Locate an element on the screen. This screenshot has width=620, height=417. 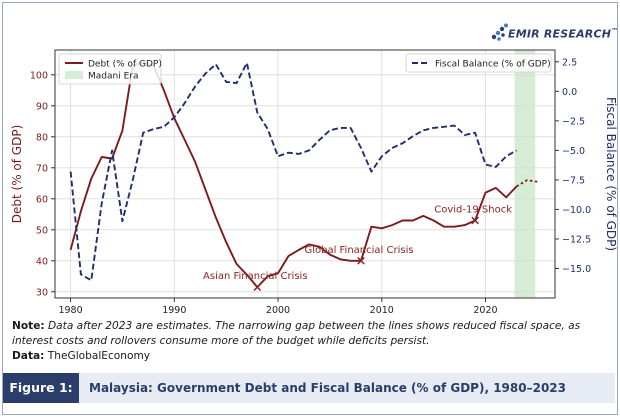
data-source: Data: TheGlobalEconomy is located at coordinates (81, 356).